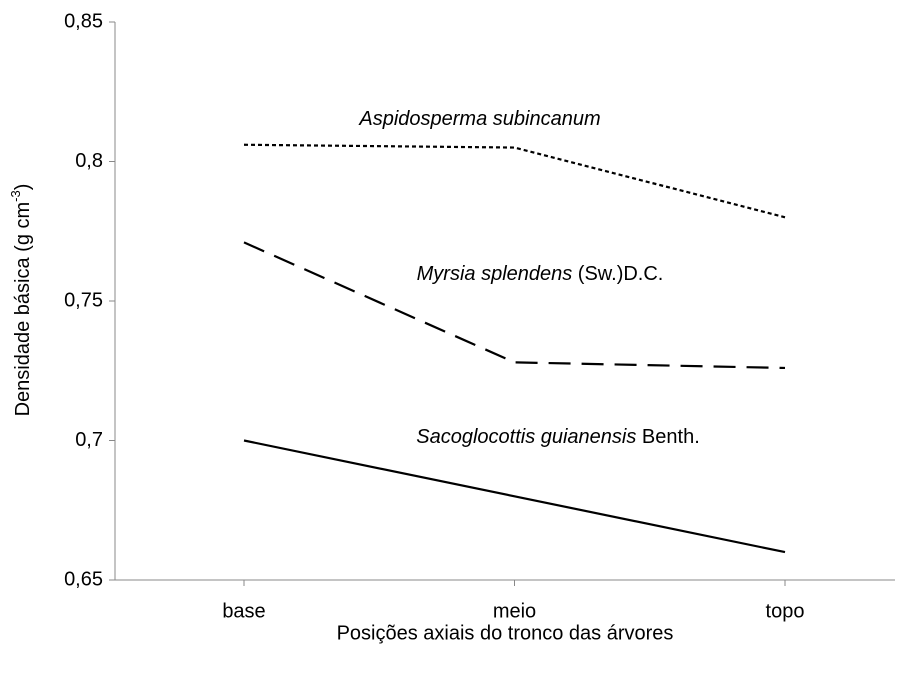 The height and width of the screenshot is (675, 901). Describe the element at coordinates (89, 161) in the screenshot. I see `y-tick-label: 0,8` at that location.